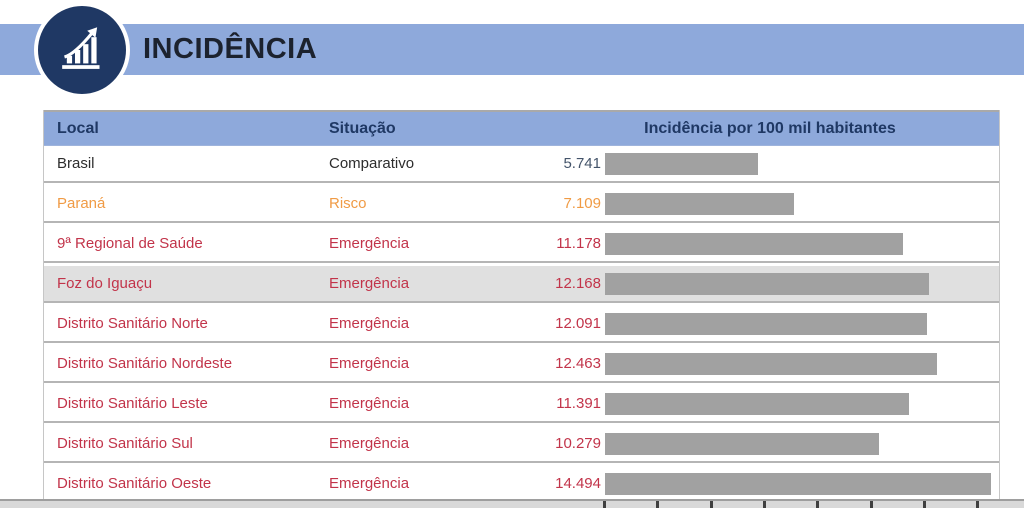  Describe the element at coordinates (578, 483) in the screenshot. I see `cell-value: 14.494` at that location.